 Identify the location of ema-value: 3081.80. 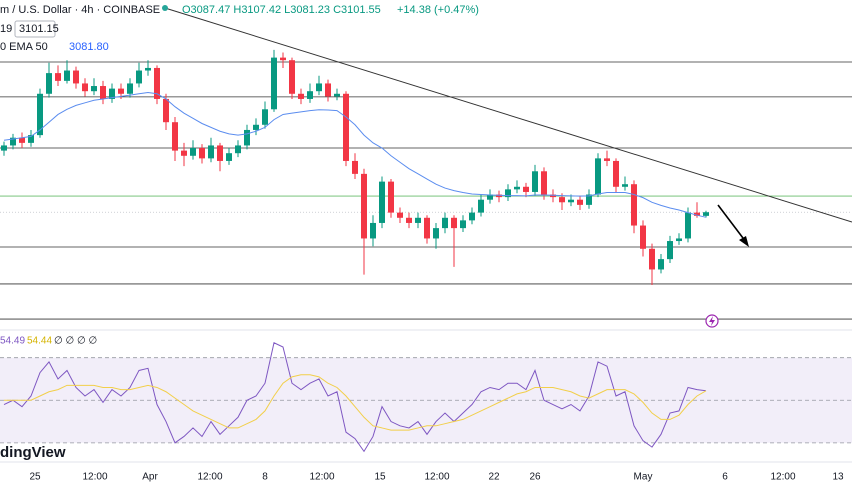
(89, 47).